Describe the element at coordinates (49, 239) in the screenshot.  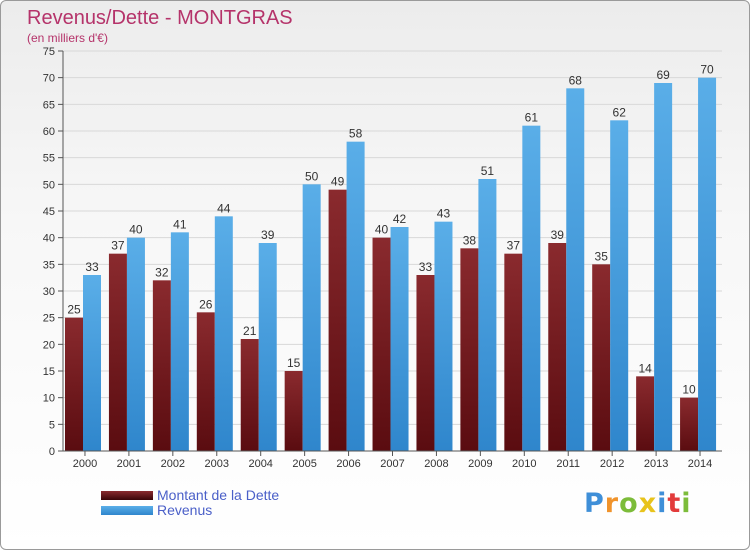
I see `y-tick-label: 40` at that location.